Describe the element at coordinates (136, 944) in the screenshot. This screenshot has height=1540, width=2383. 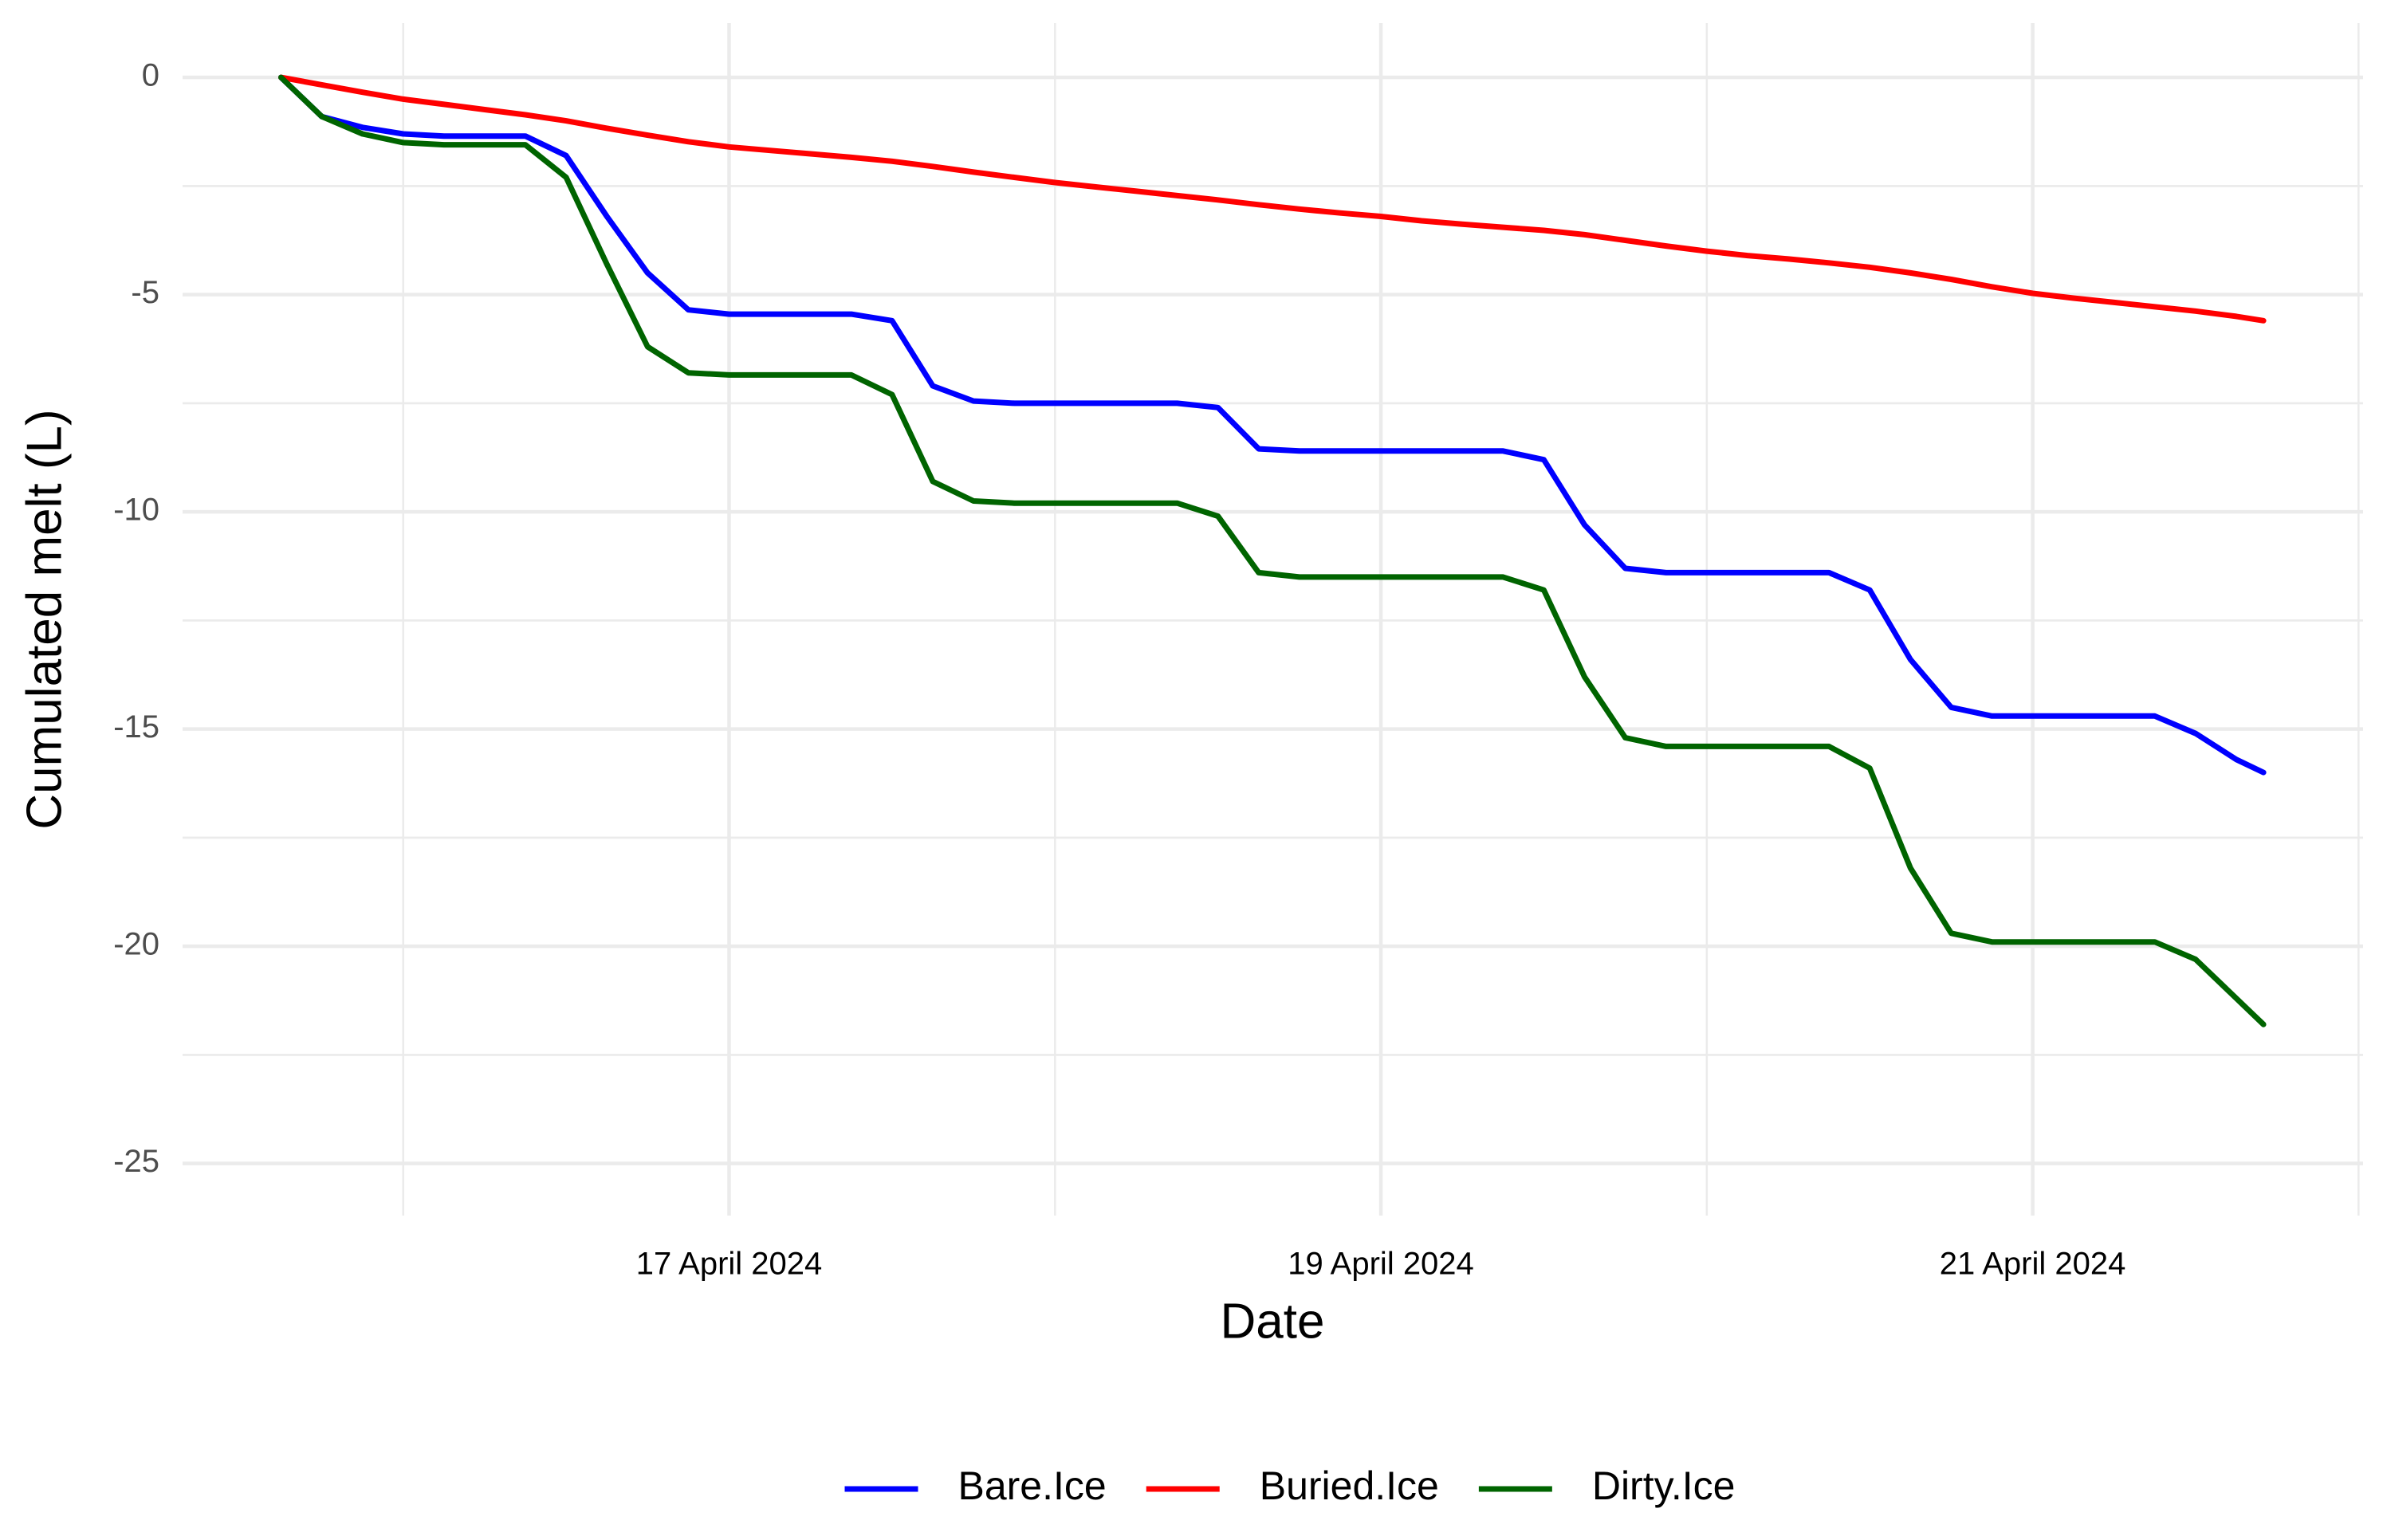
I see `y-tick-label: -20` at that location.